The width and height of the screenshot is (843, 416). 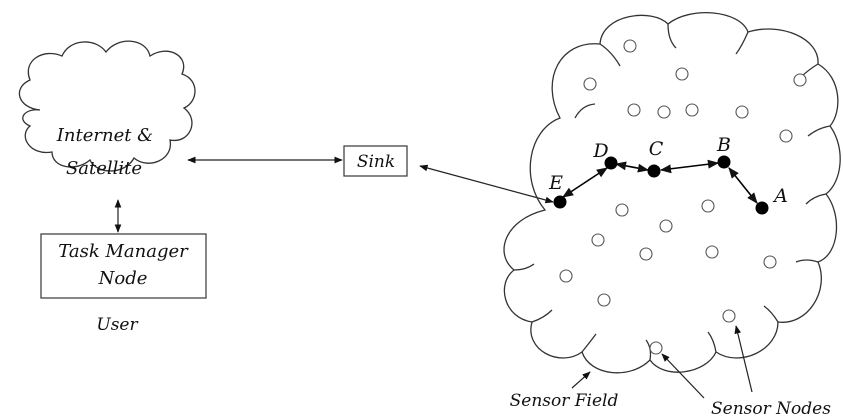 I want to click on hop-b-a, so click(x=743, y=185).